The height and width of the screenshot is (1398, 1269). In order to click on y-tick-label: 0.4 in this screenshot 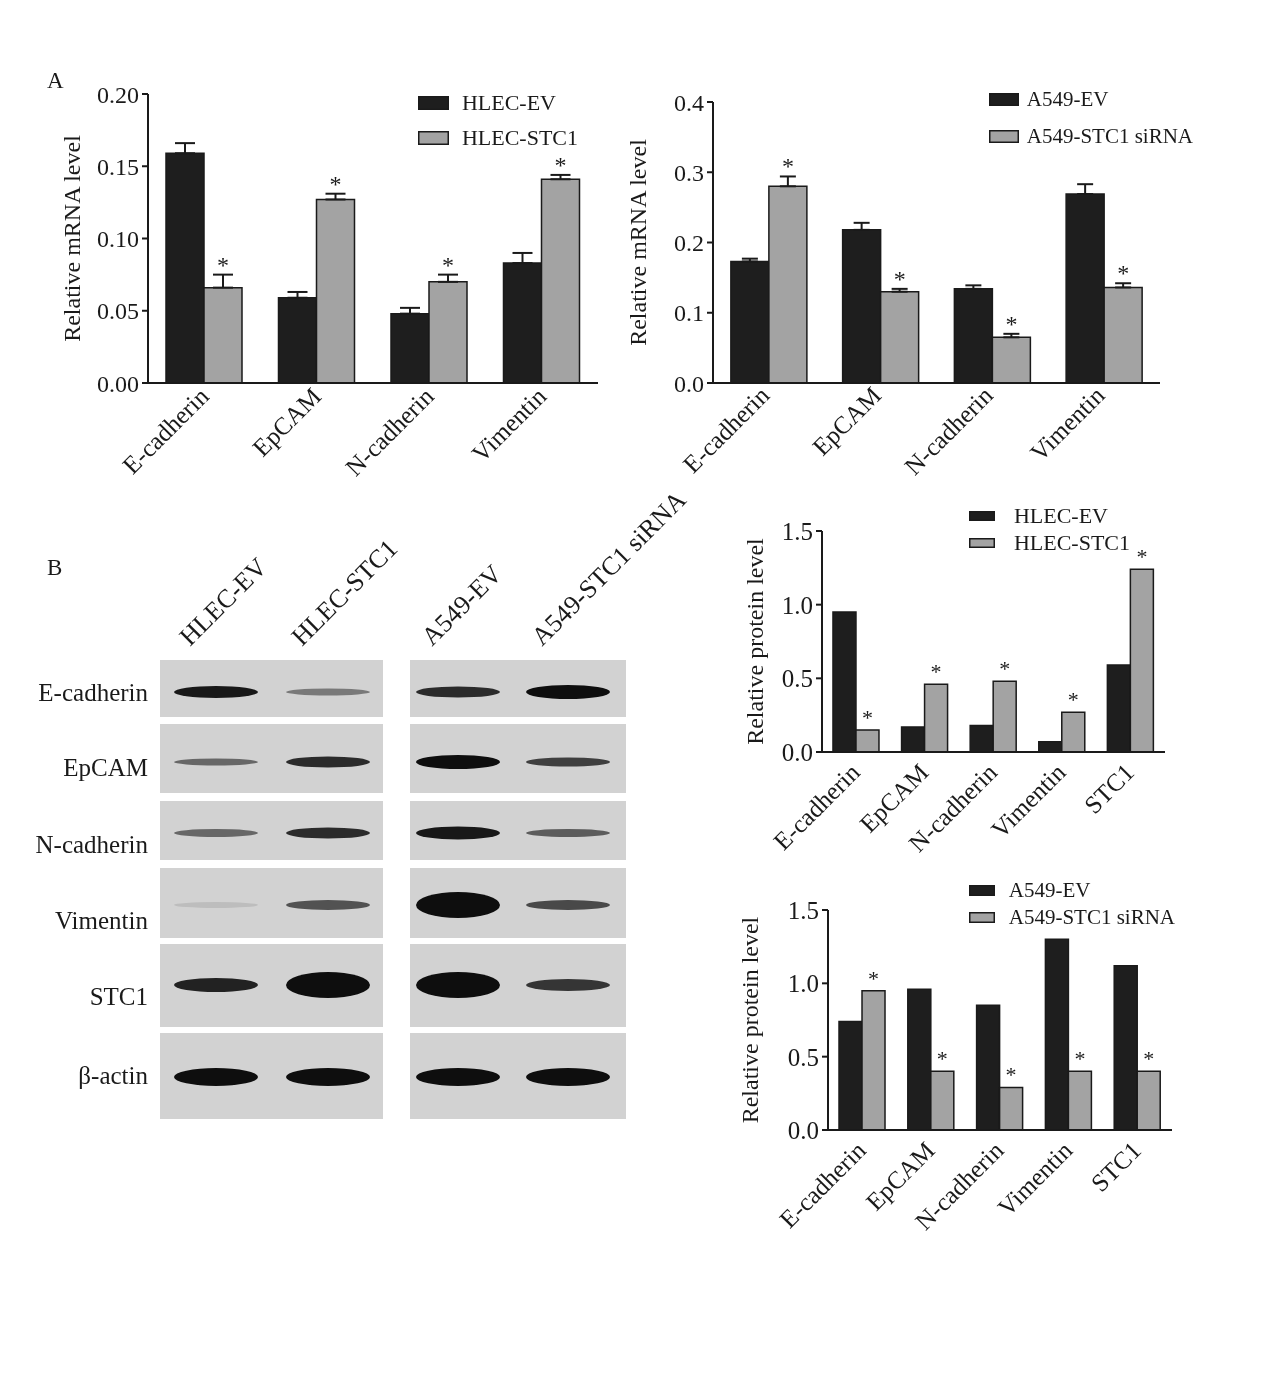, I will do `click(689, 102)`.